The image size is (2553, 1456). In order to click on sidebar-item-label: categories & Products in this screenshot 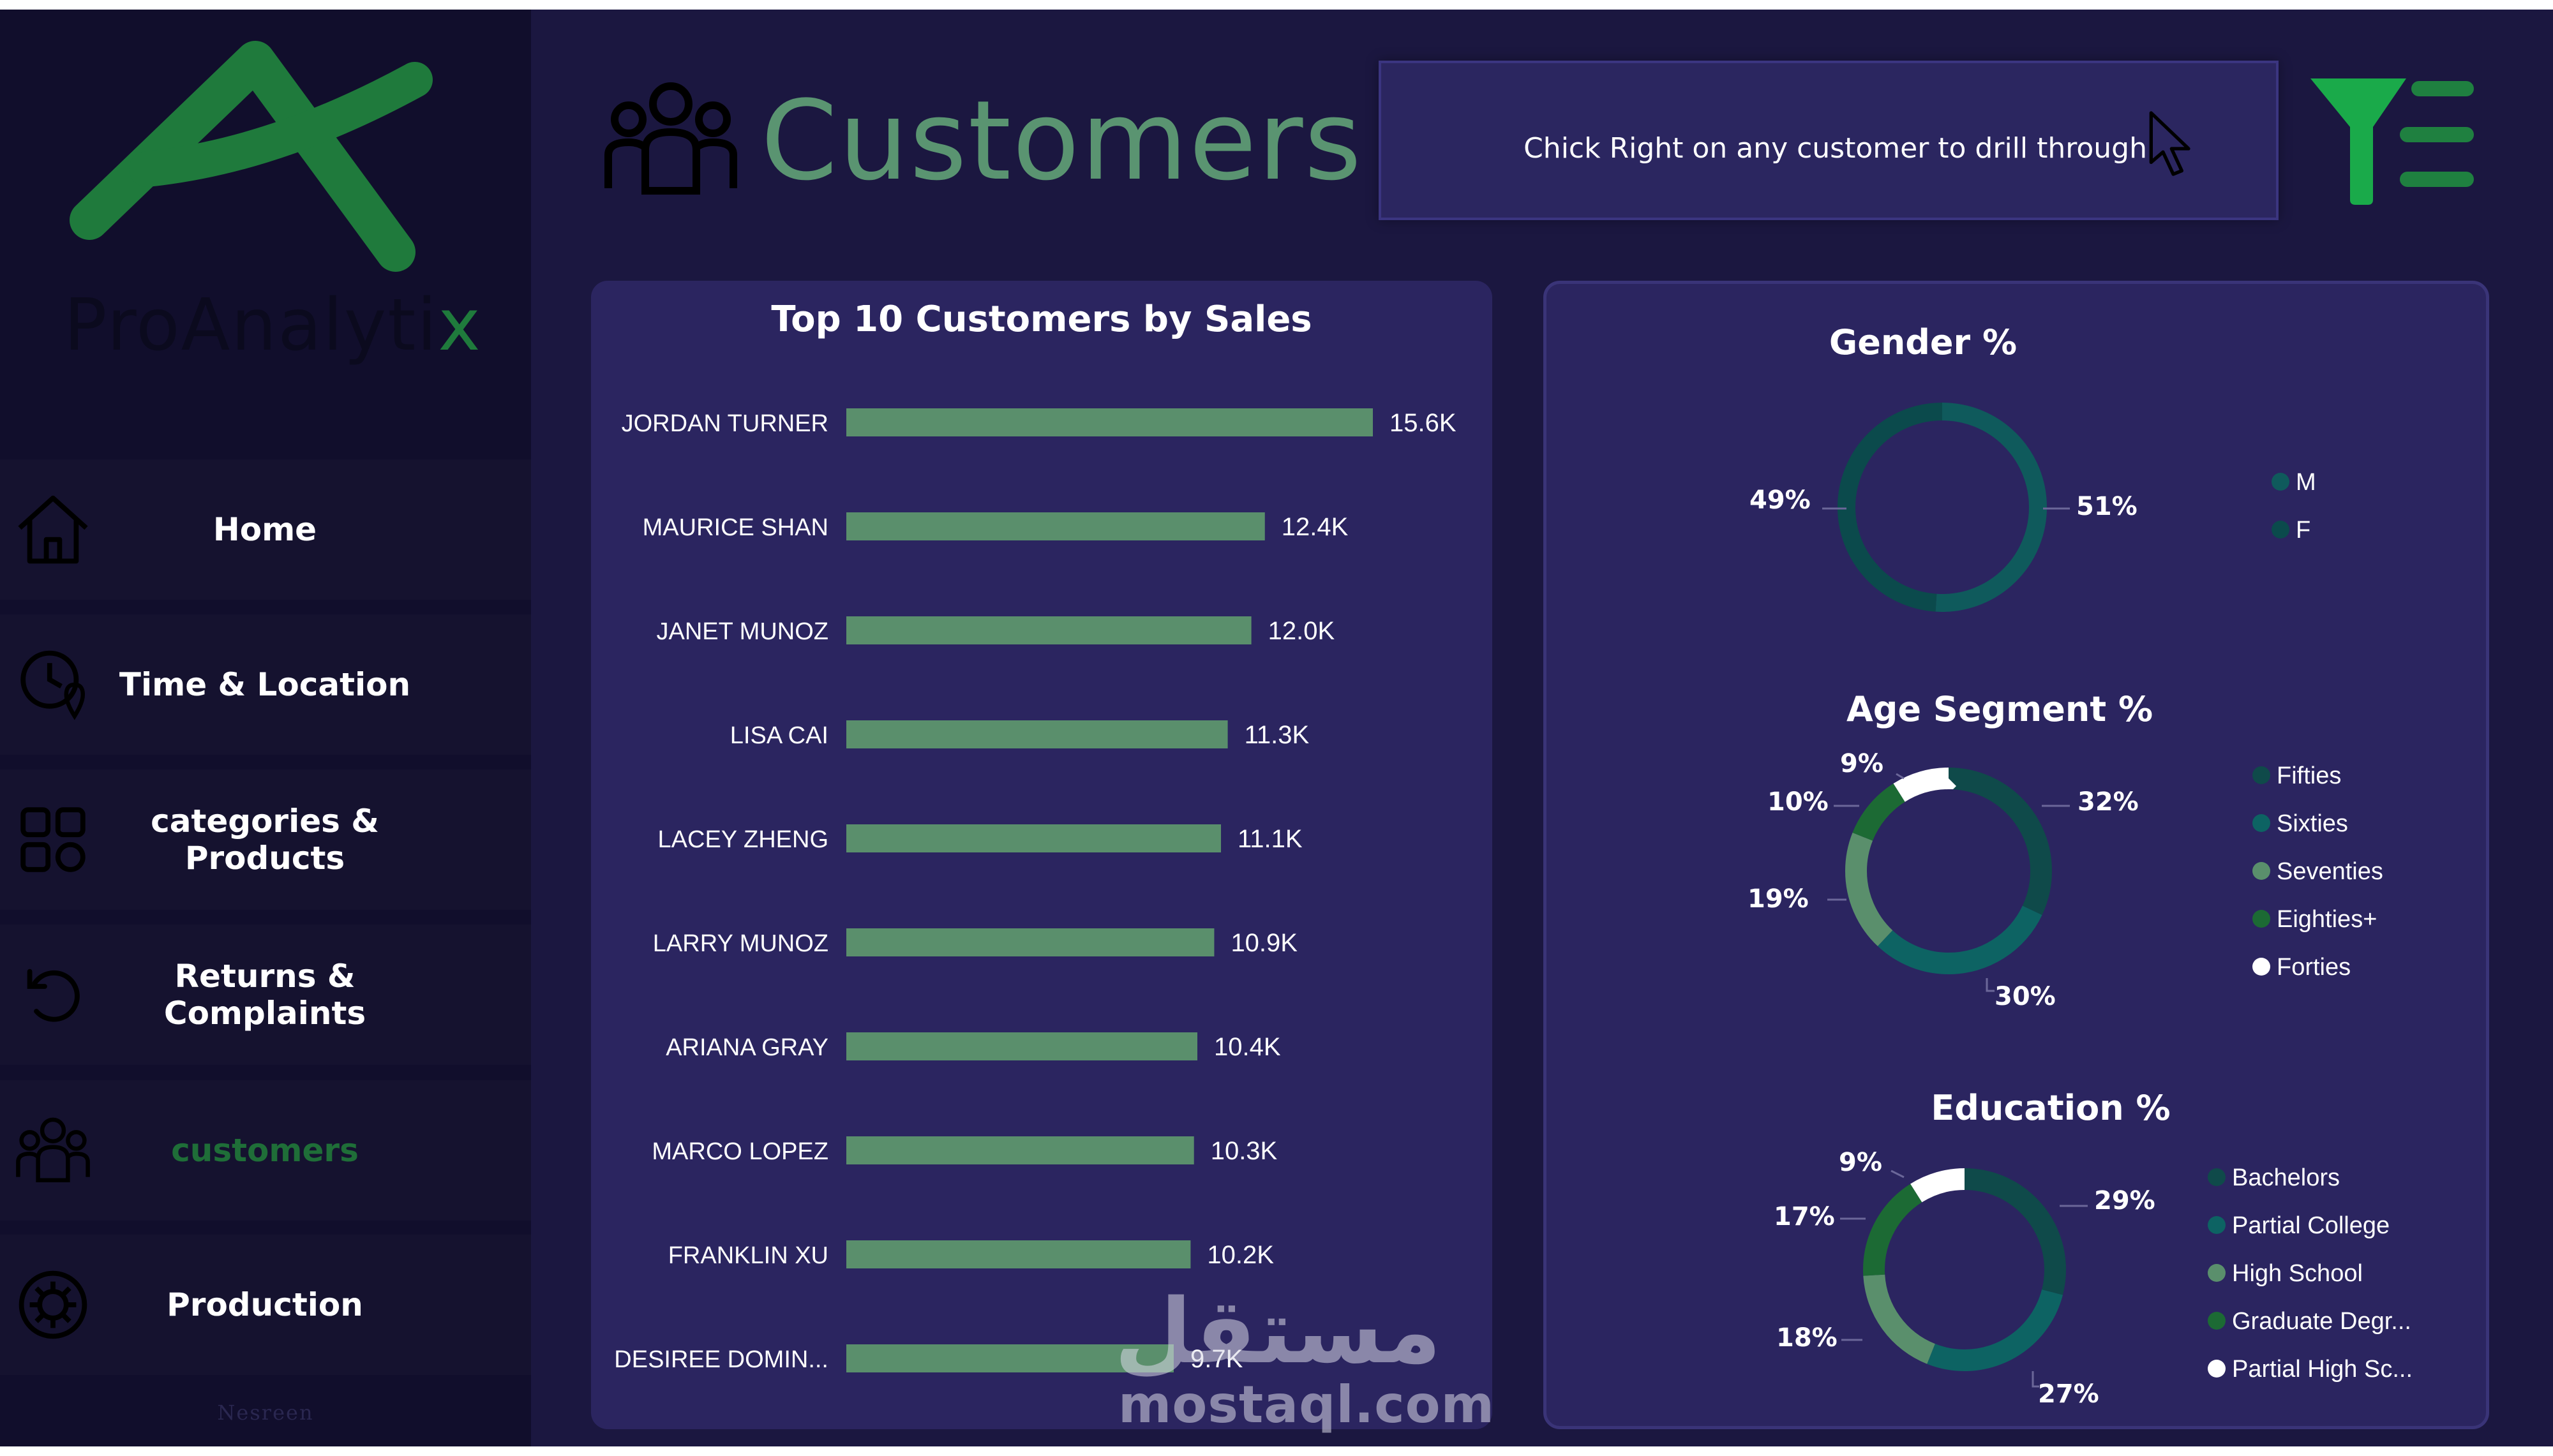, I will do `click(265, 840)`.